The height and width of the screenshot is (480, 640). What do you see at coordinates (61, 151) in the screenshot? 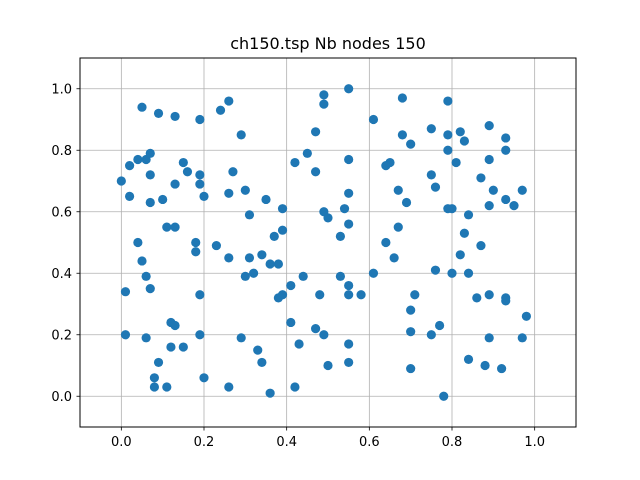
I see `y-tick-label: 0.8` at bounding box center [61, 151].